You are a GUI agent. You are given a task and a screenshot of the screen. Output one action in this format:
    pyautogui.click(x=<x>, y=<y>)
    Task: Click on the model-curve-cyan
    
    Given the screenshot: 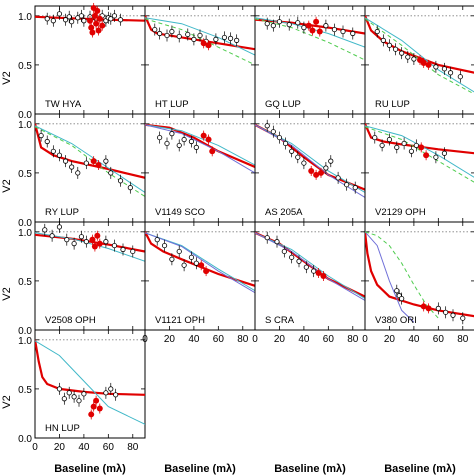 What is the action you would take?
    pyautogui.click(x=200, y=145)
    